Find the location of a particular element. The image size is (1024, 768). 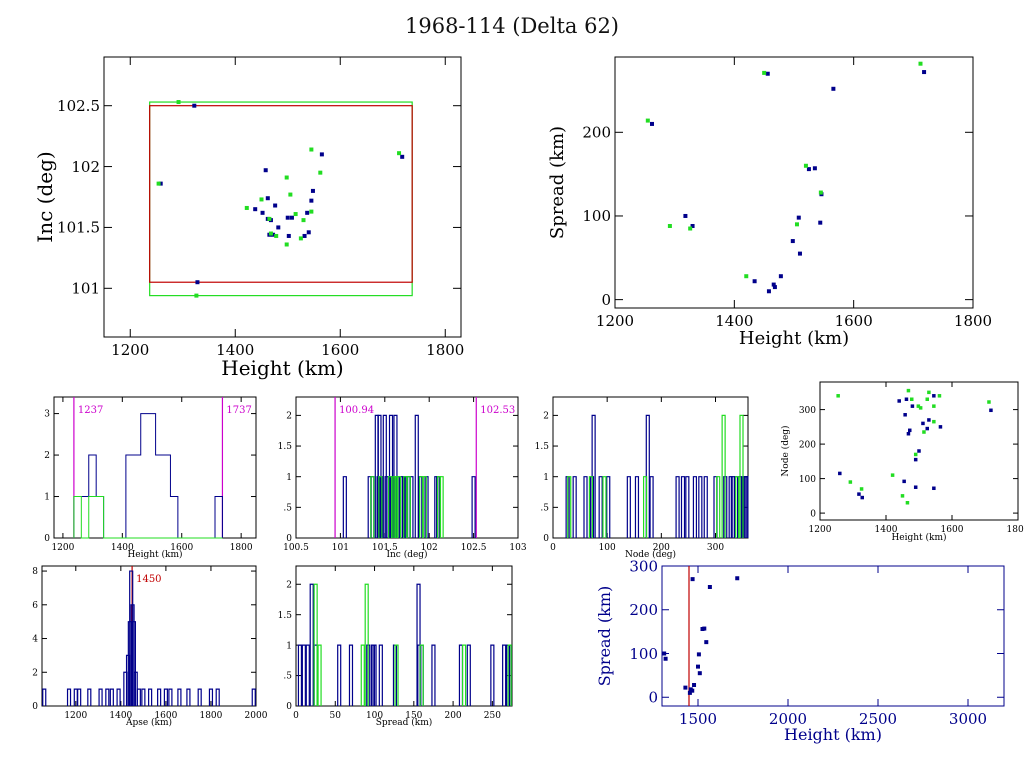

x-axis-label: Apse (km) is located at coordinates (148, 722).